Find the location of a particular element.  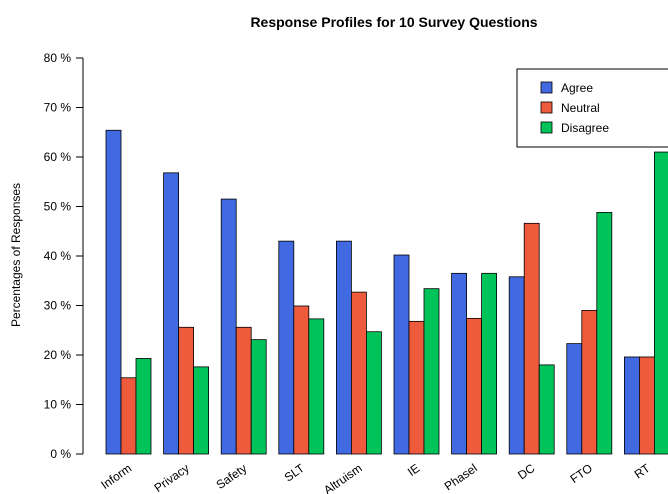

bar-disagree-altruism is located at coordinates (373, 393).